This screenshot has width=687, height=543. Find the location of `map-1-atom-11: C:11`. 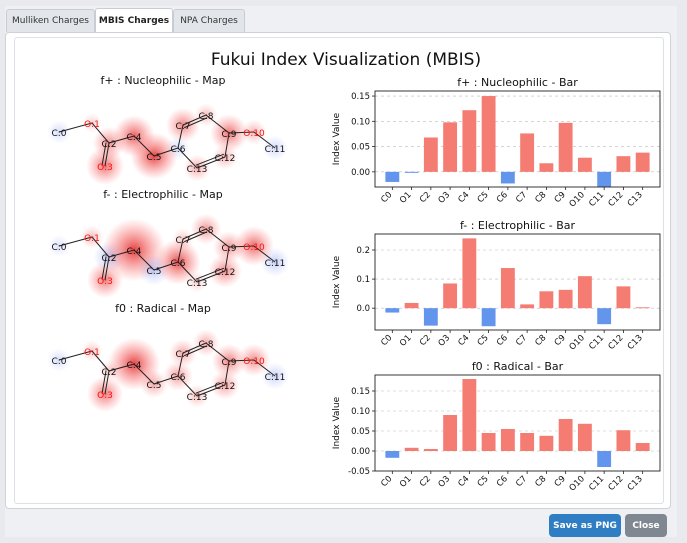

map-1-atom-11: C:11 is located at coordinates (275, 264).